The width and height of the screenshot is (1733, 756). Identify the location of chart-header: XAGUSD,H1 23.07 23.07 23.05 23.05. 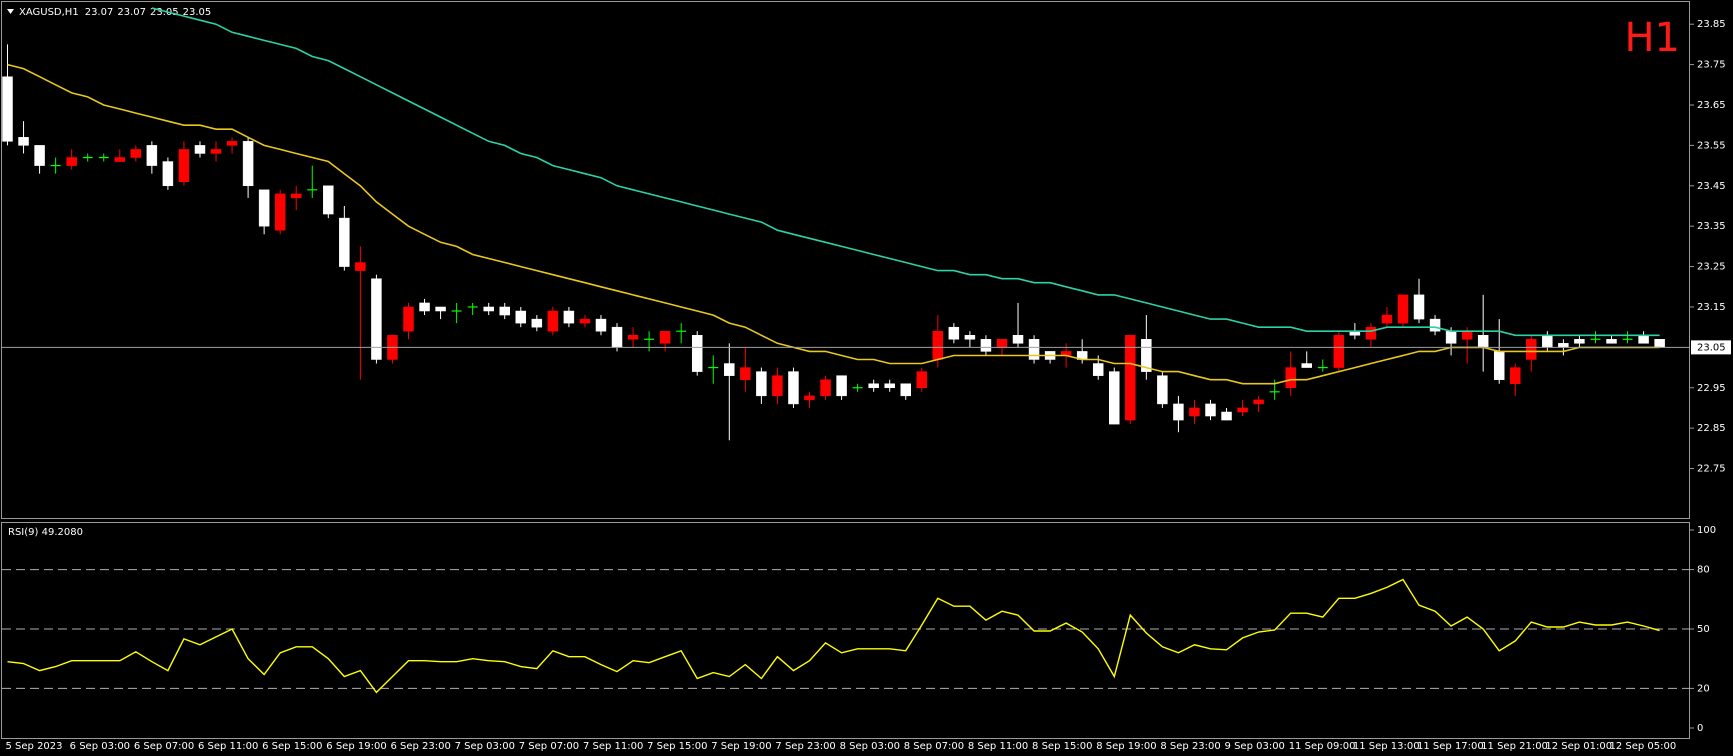
(115, 12).